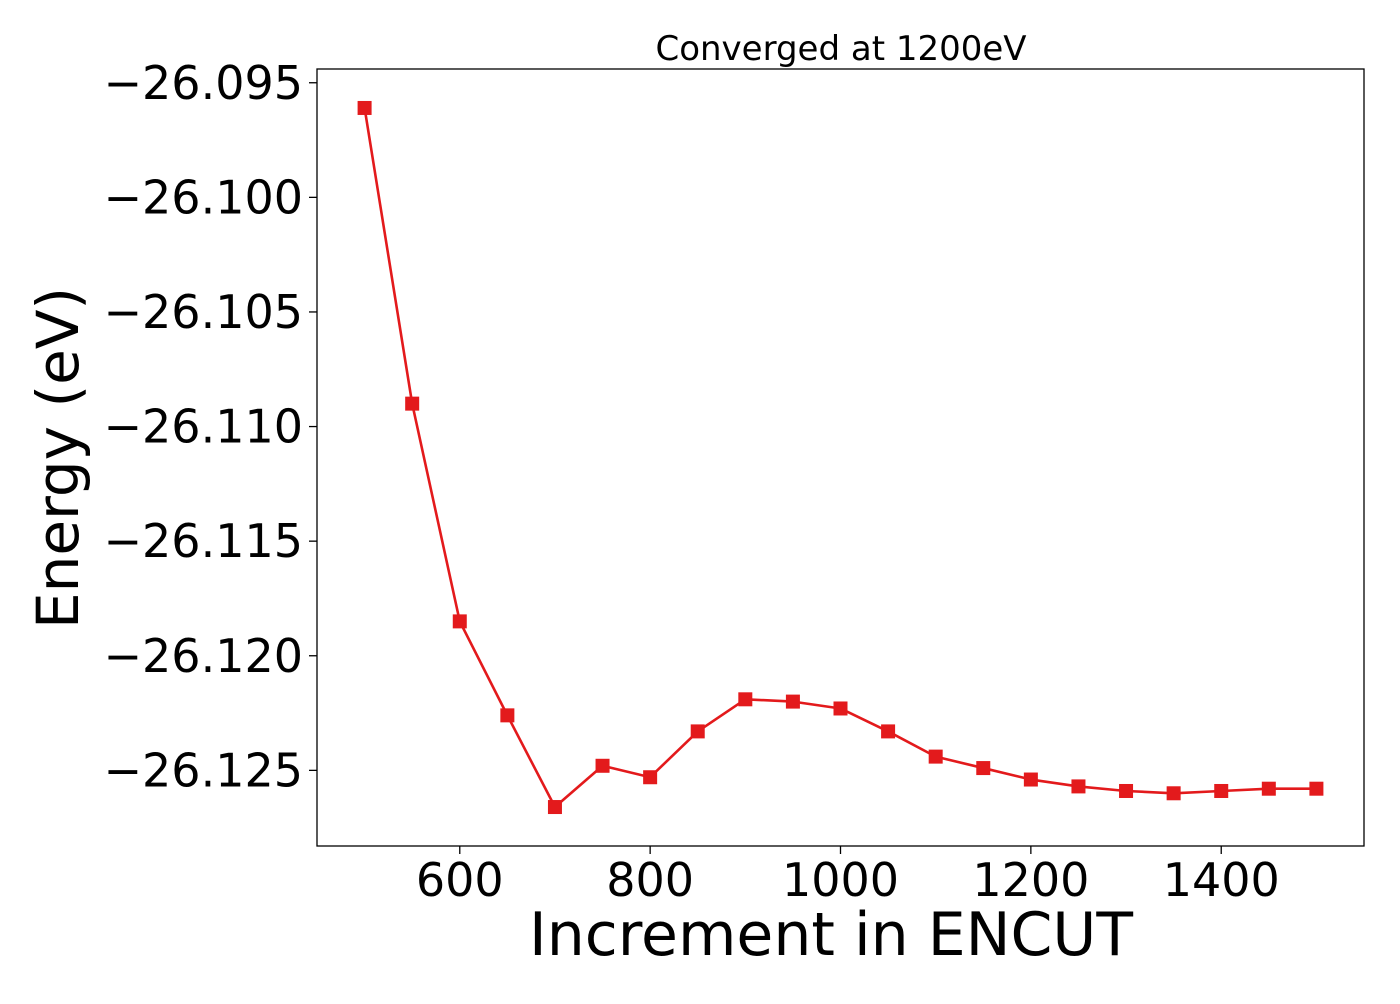 The height and width of the screenshot is (1004, 1400). Describe the element at coordinates (460, 880) in the screenshot. I see `x-tick-label: 600` at that location.